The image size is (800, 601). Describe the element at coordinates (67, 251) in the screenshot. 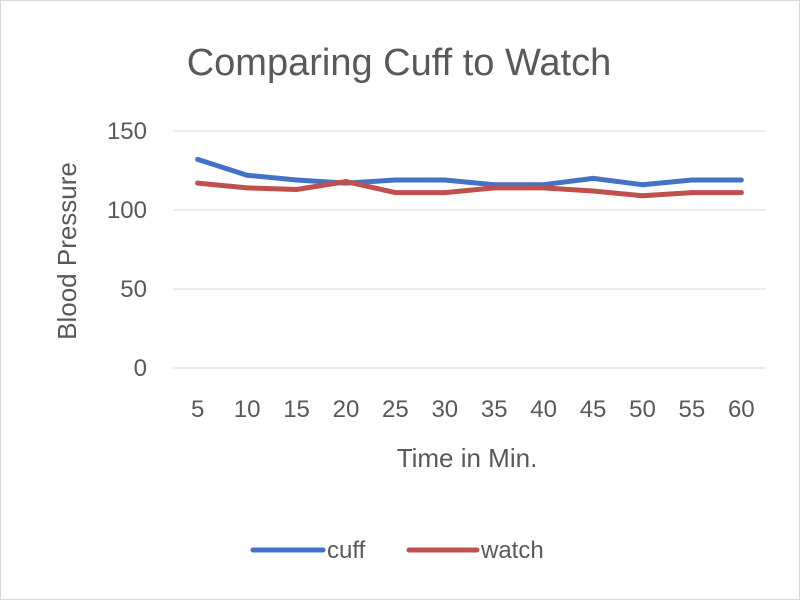

I see `y-axis-label: Blood Pressure` at that location.